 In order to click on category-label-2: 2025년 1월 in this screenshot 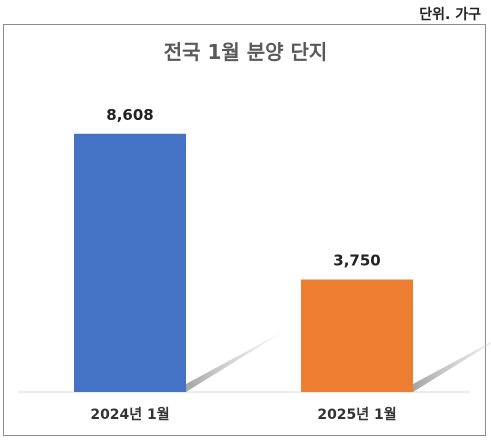, I will do `click(356, 414)`.